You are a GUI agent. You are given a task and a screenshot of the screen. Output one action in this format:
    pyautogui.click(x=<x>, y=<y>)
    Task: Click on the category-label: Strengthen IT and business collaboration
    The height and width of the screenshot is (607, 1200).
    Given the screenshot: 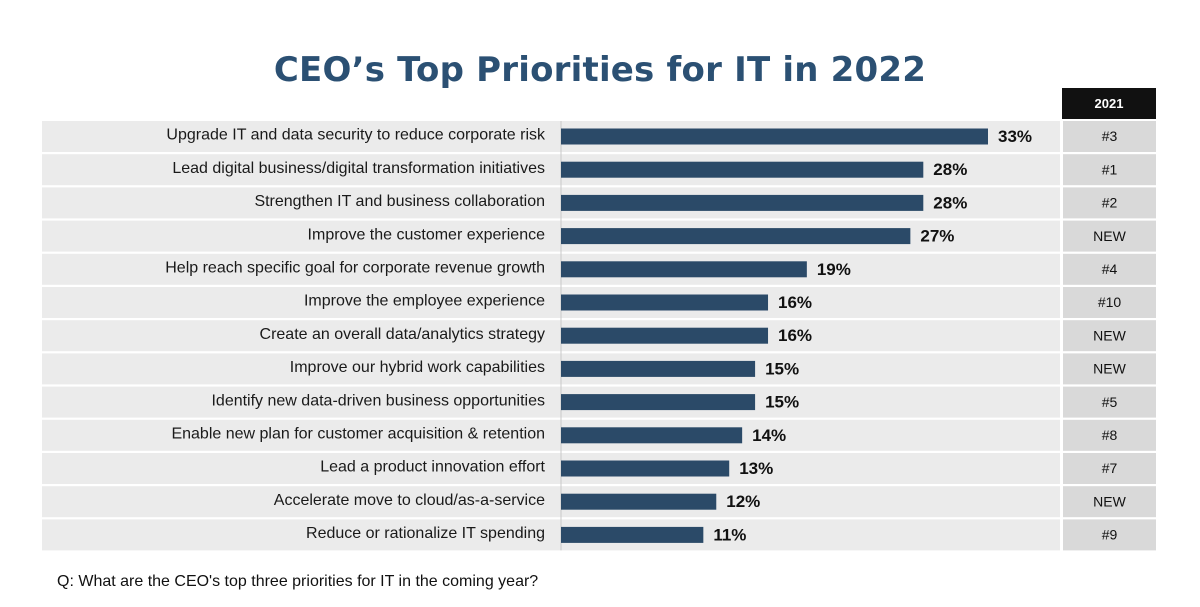 What is the action you would take?
    pyautogui.click(x=399, y=201)
    